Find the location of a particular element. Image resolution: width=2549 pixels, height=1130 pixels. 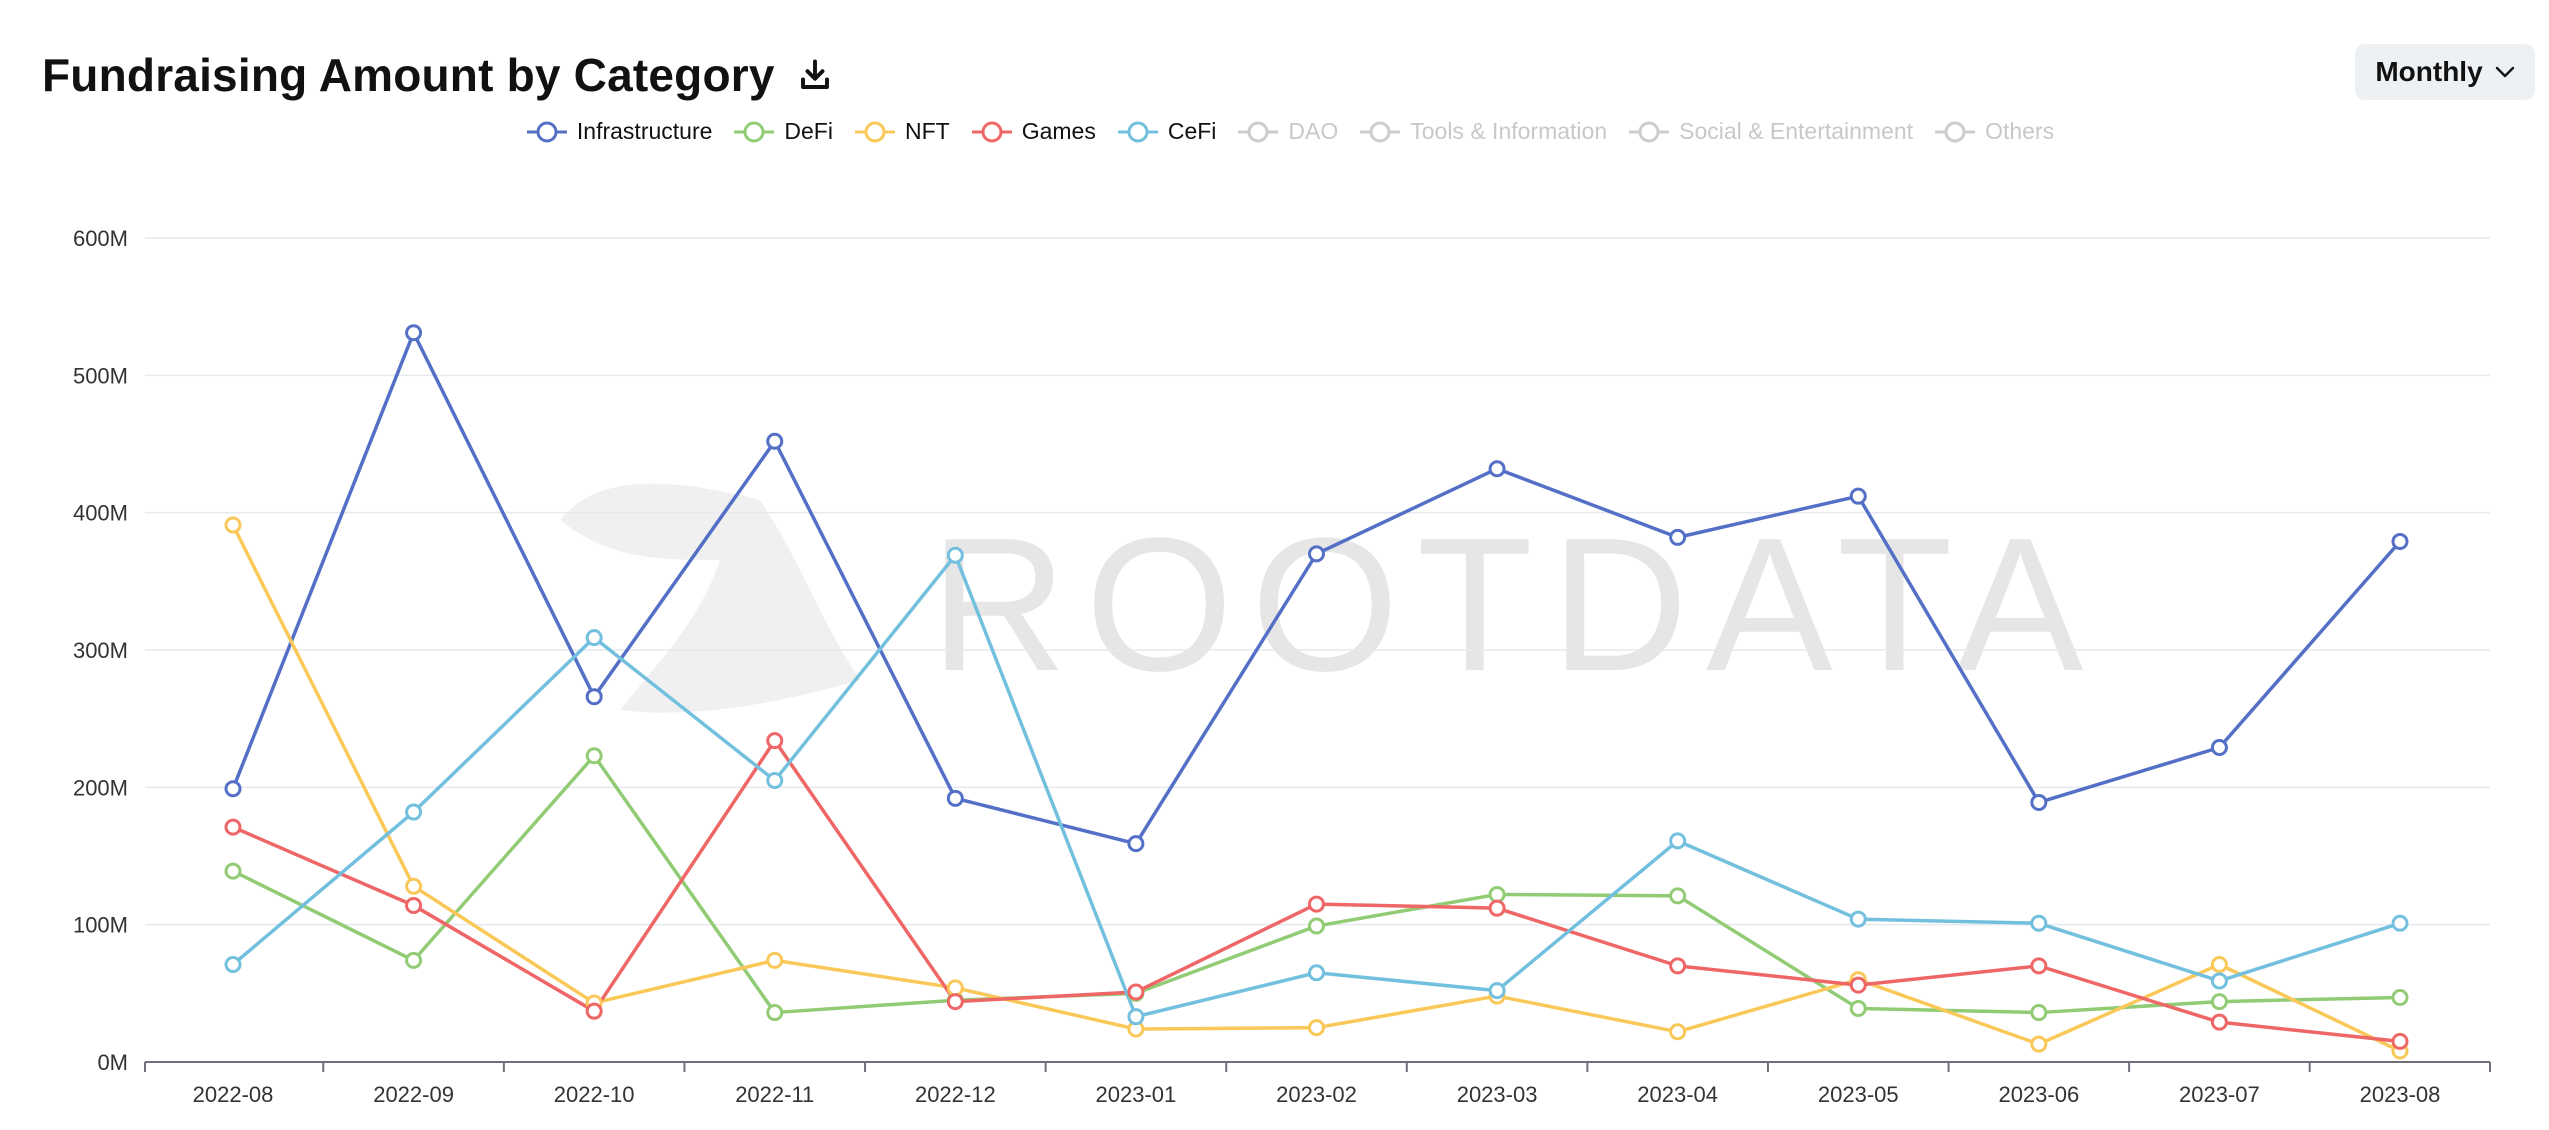

watermark-logo: ROOTDATA is located at coordinates (1330, 598).